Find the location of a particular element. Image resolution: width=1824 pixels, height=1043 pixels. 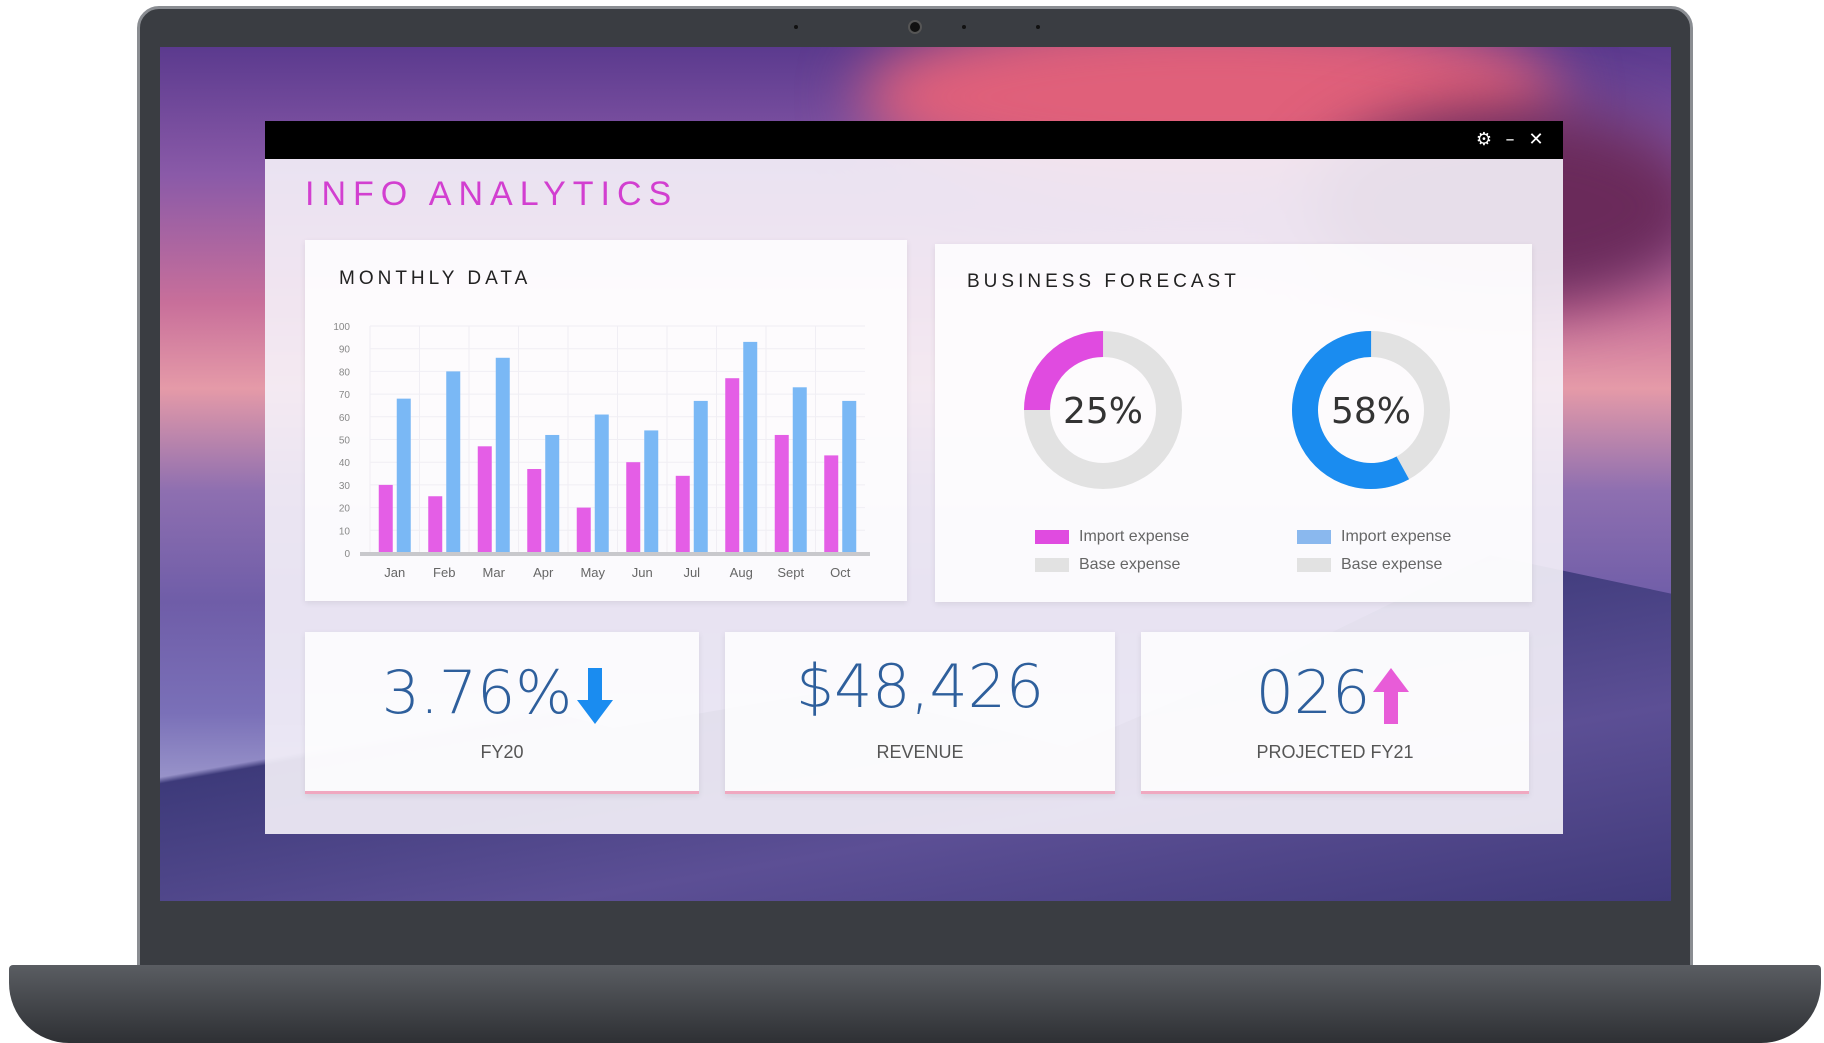

donut-percent-label: 25% is located at coordinates (1103, 411).